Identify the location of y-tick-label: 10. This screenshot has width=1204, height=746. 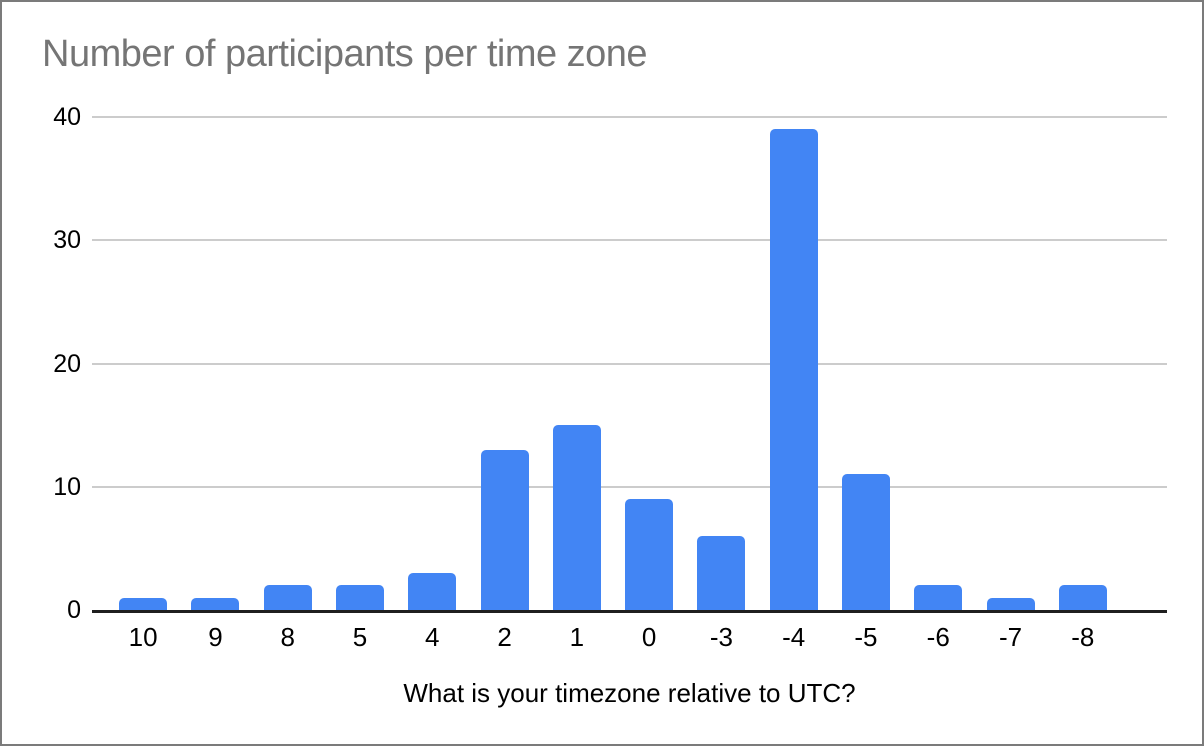
(67, 486).